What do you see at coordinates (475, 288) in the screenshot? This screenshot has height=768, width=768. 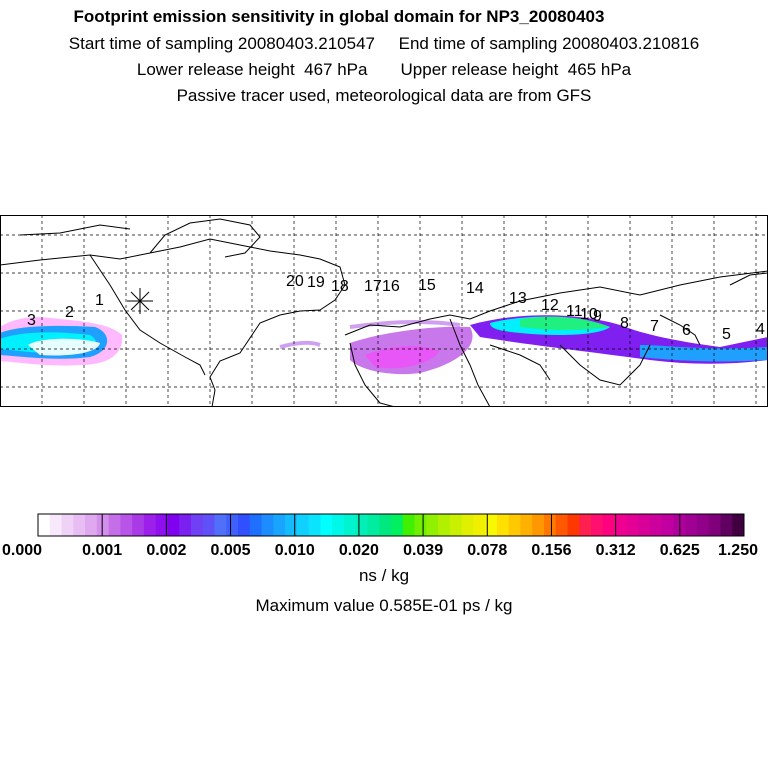 I see `trajectory-label: 14` at bounding box center [475, 288].